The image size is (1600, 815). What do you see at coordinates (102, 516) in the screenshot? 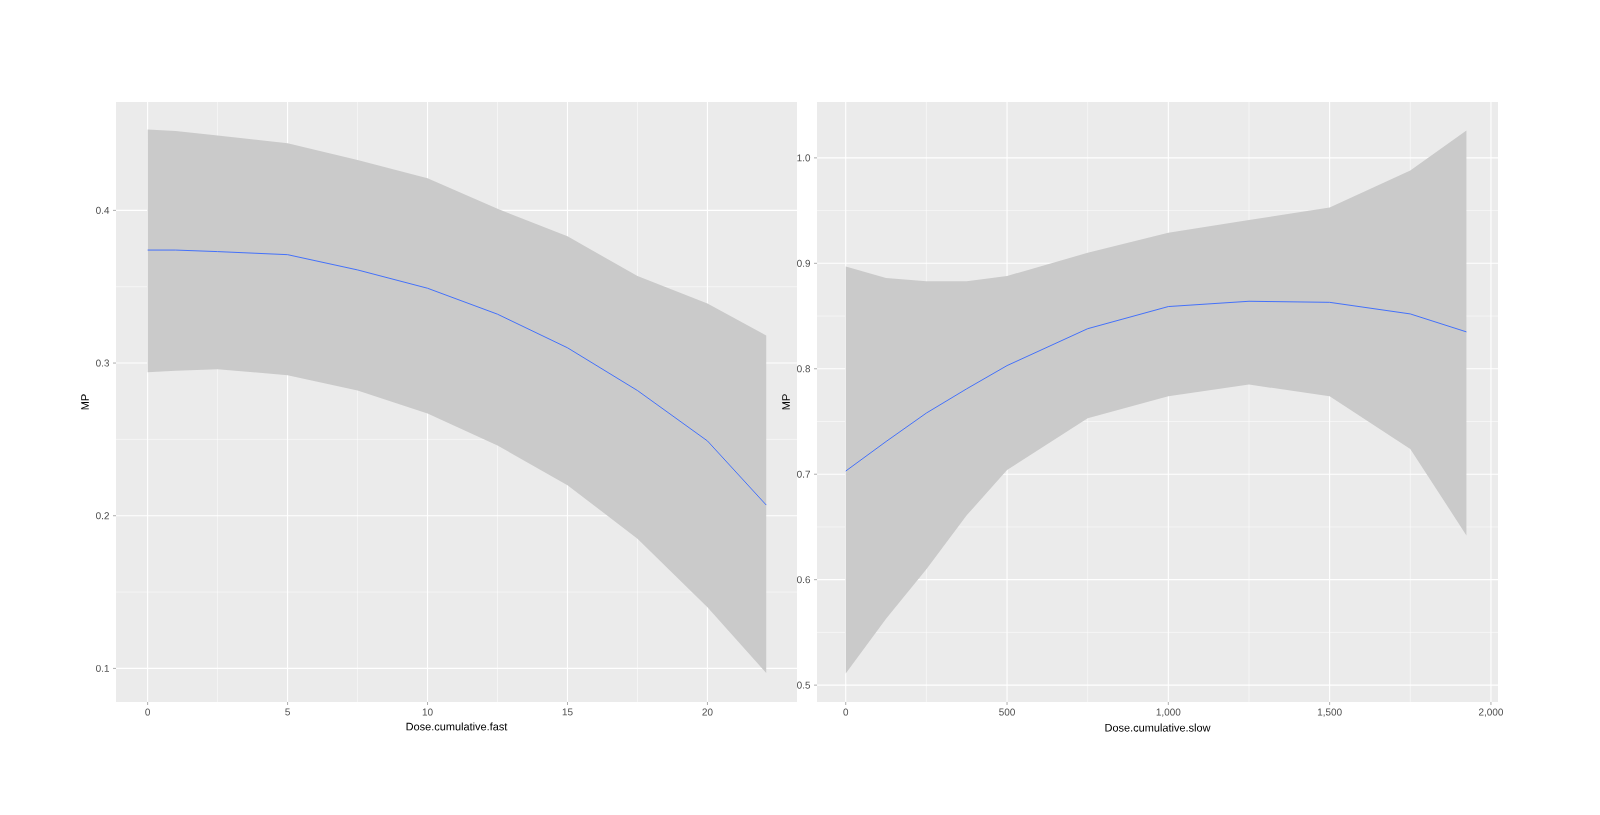
I see `y-tick-label: 0.2` at bounding box center [102, 516].